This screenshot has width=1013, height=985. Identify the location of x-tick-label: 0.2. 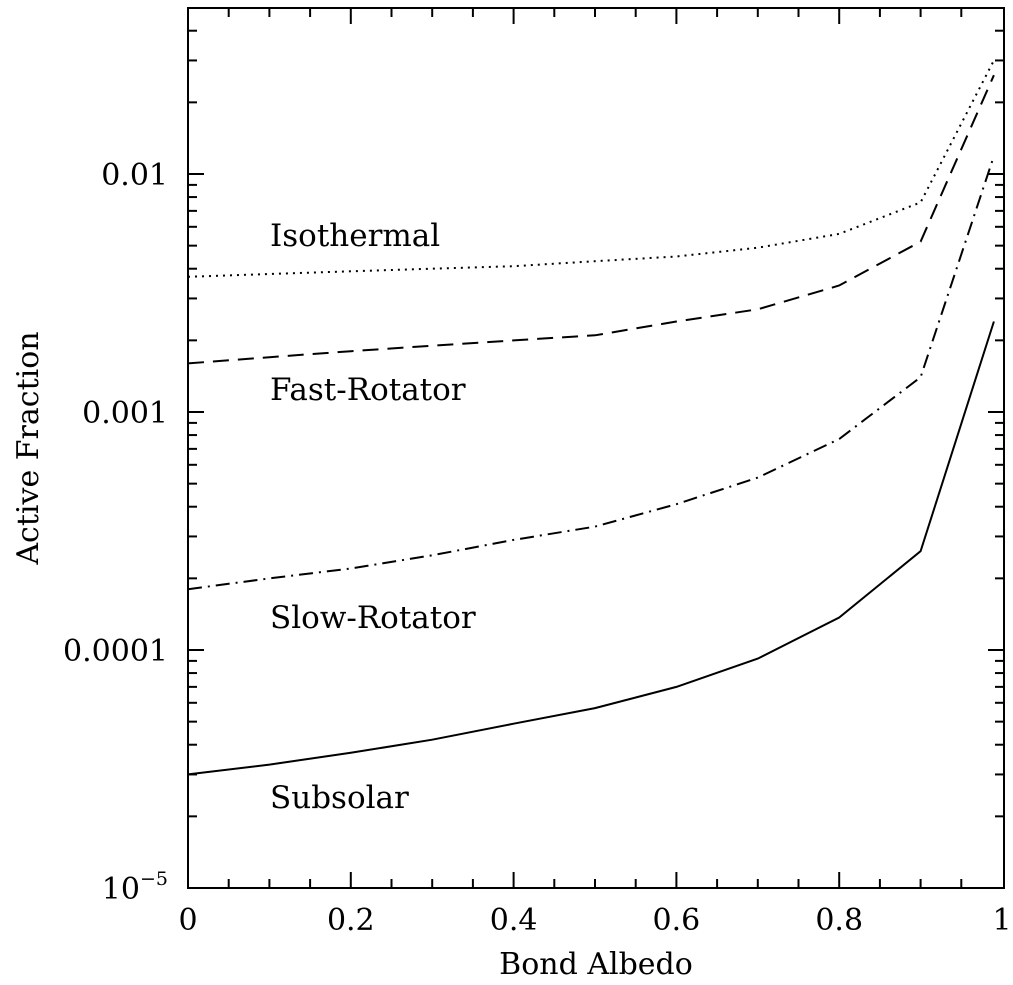
(351, 920).